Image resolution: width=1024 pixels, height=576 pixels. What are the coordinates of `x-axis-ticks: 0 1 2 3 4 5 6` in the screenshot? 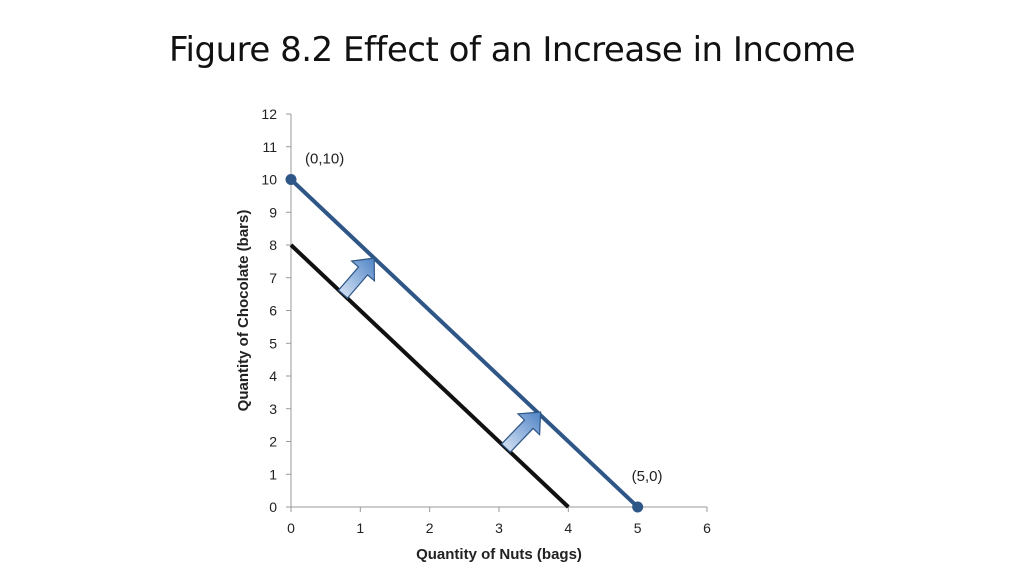 It's located at (499, 521).